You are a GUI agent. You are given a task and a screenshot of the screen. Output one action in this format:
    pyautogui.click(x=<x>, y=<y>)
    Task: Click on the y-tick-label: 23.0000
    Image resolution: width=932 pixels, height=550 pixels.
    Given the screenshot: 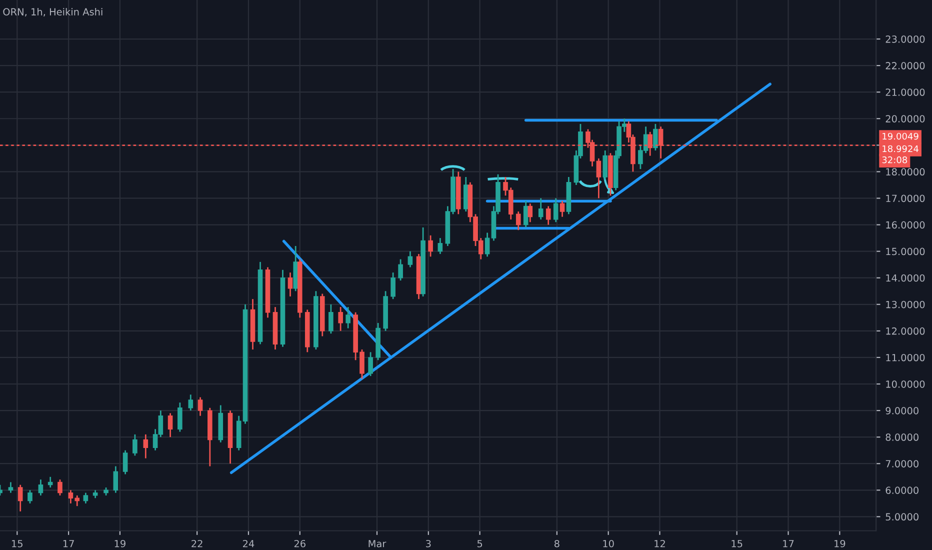 What is the action you would take?
    pyautogui.click(x=905, y=39)
    